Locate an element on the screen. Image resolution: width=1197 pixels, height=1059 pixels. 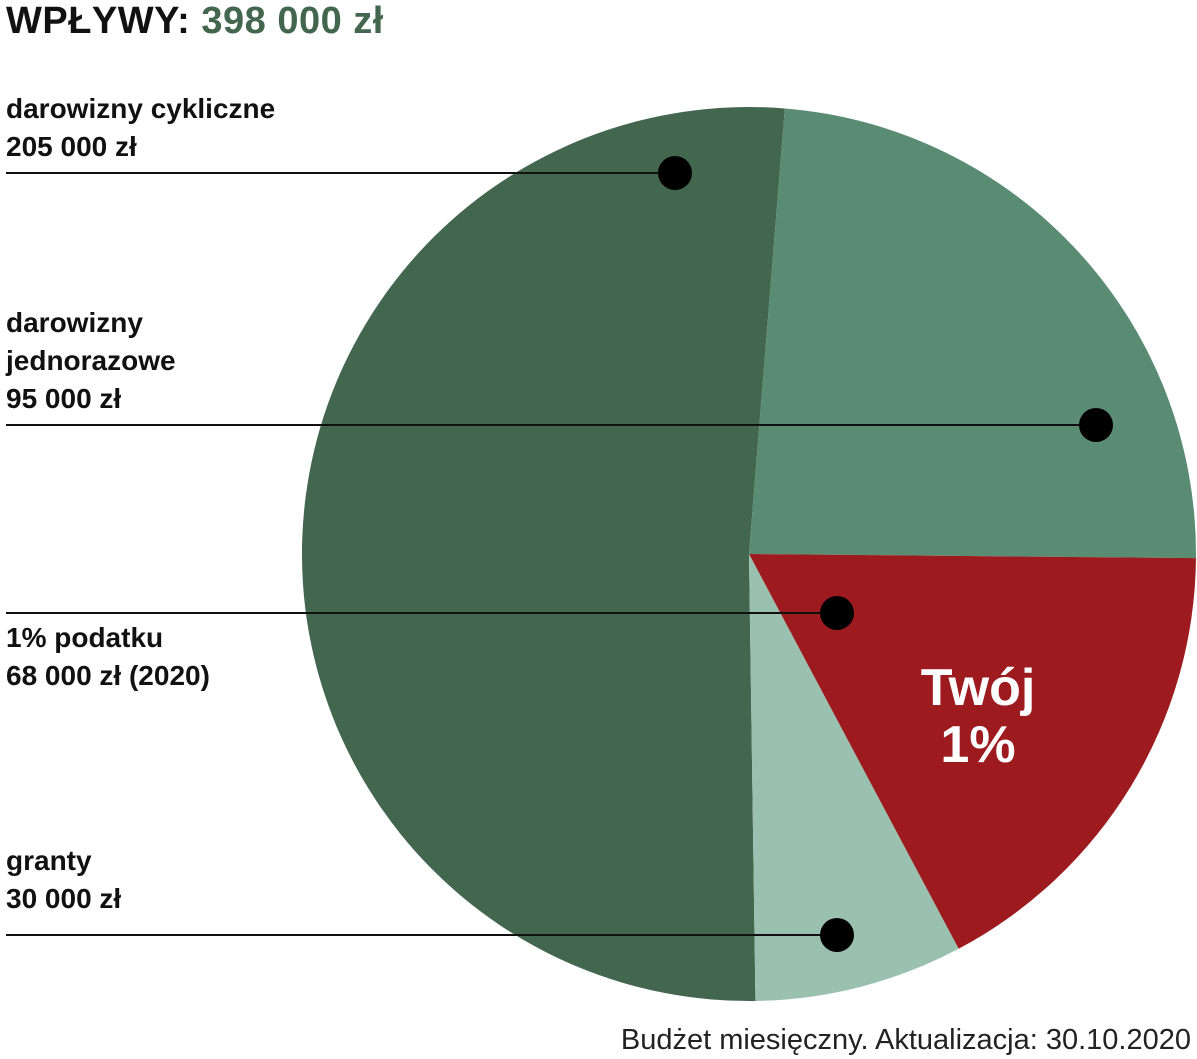
title-label: WPŁYWY is located at coordinates (92, 21).